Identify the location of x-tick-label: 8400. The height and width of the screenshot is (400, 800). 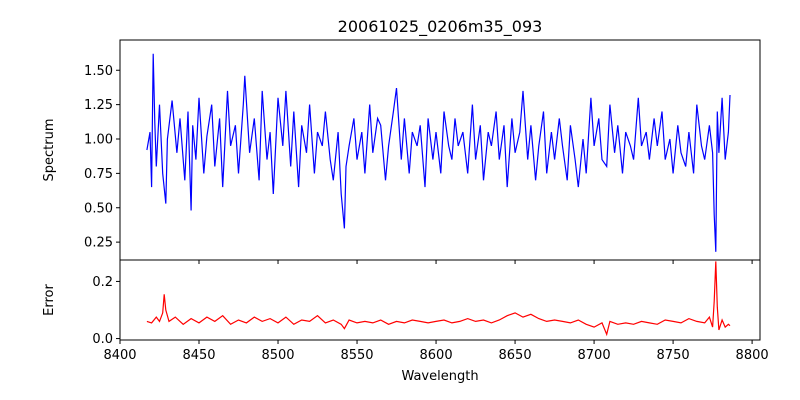
(119, 355).